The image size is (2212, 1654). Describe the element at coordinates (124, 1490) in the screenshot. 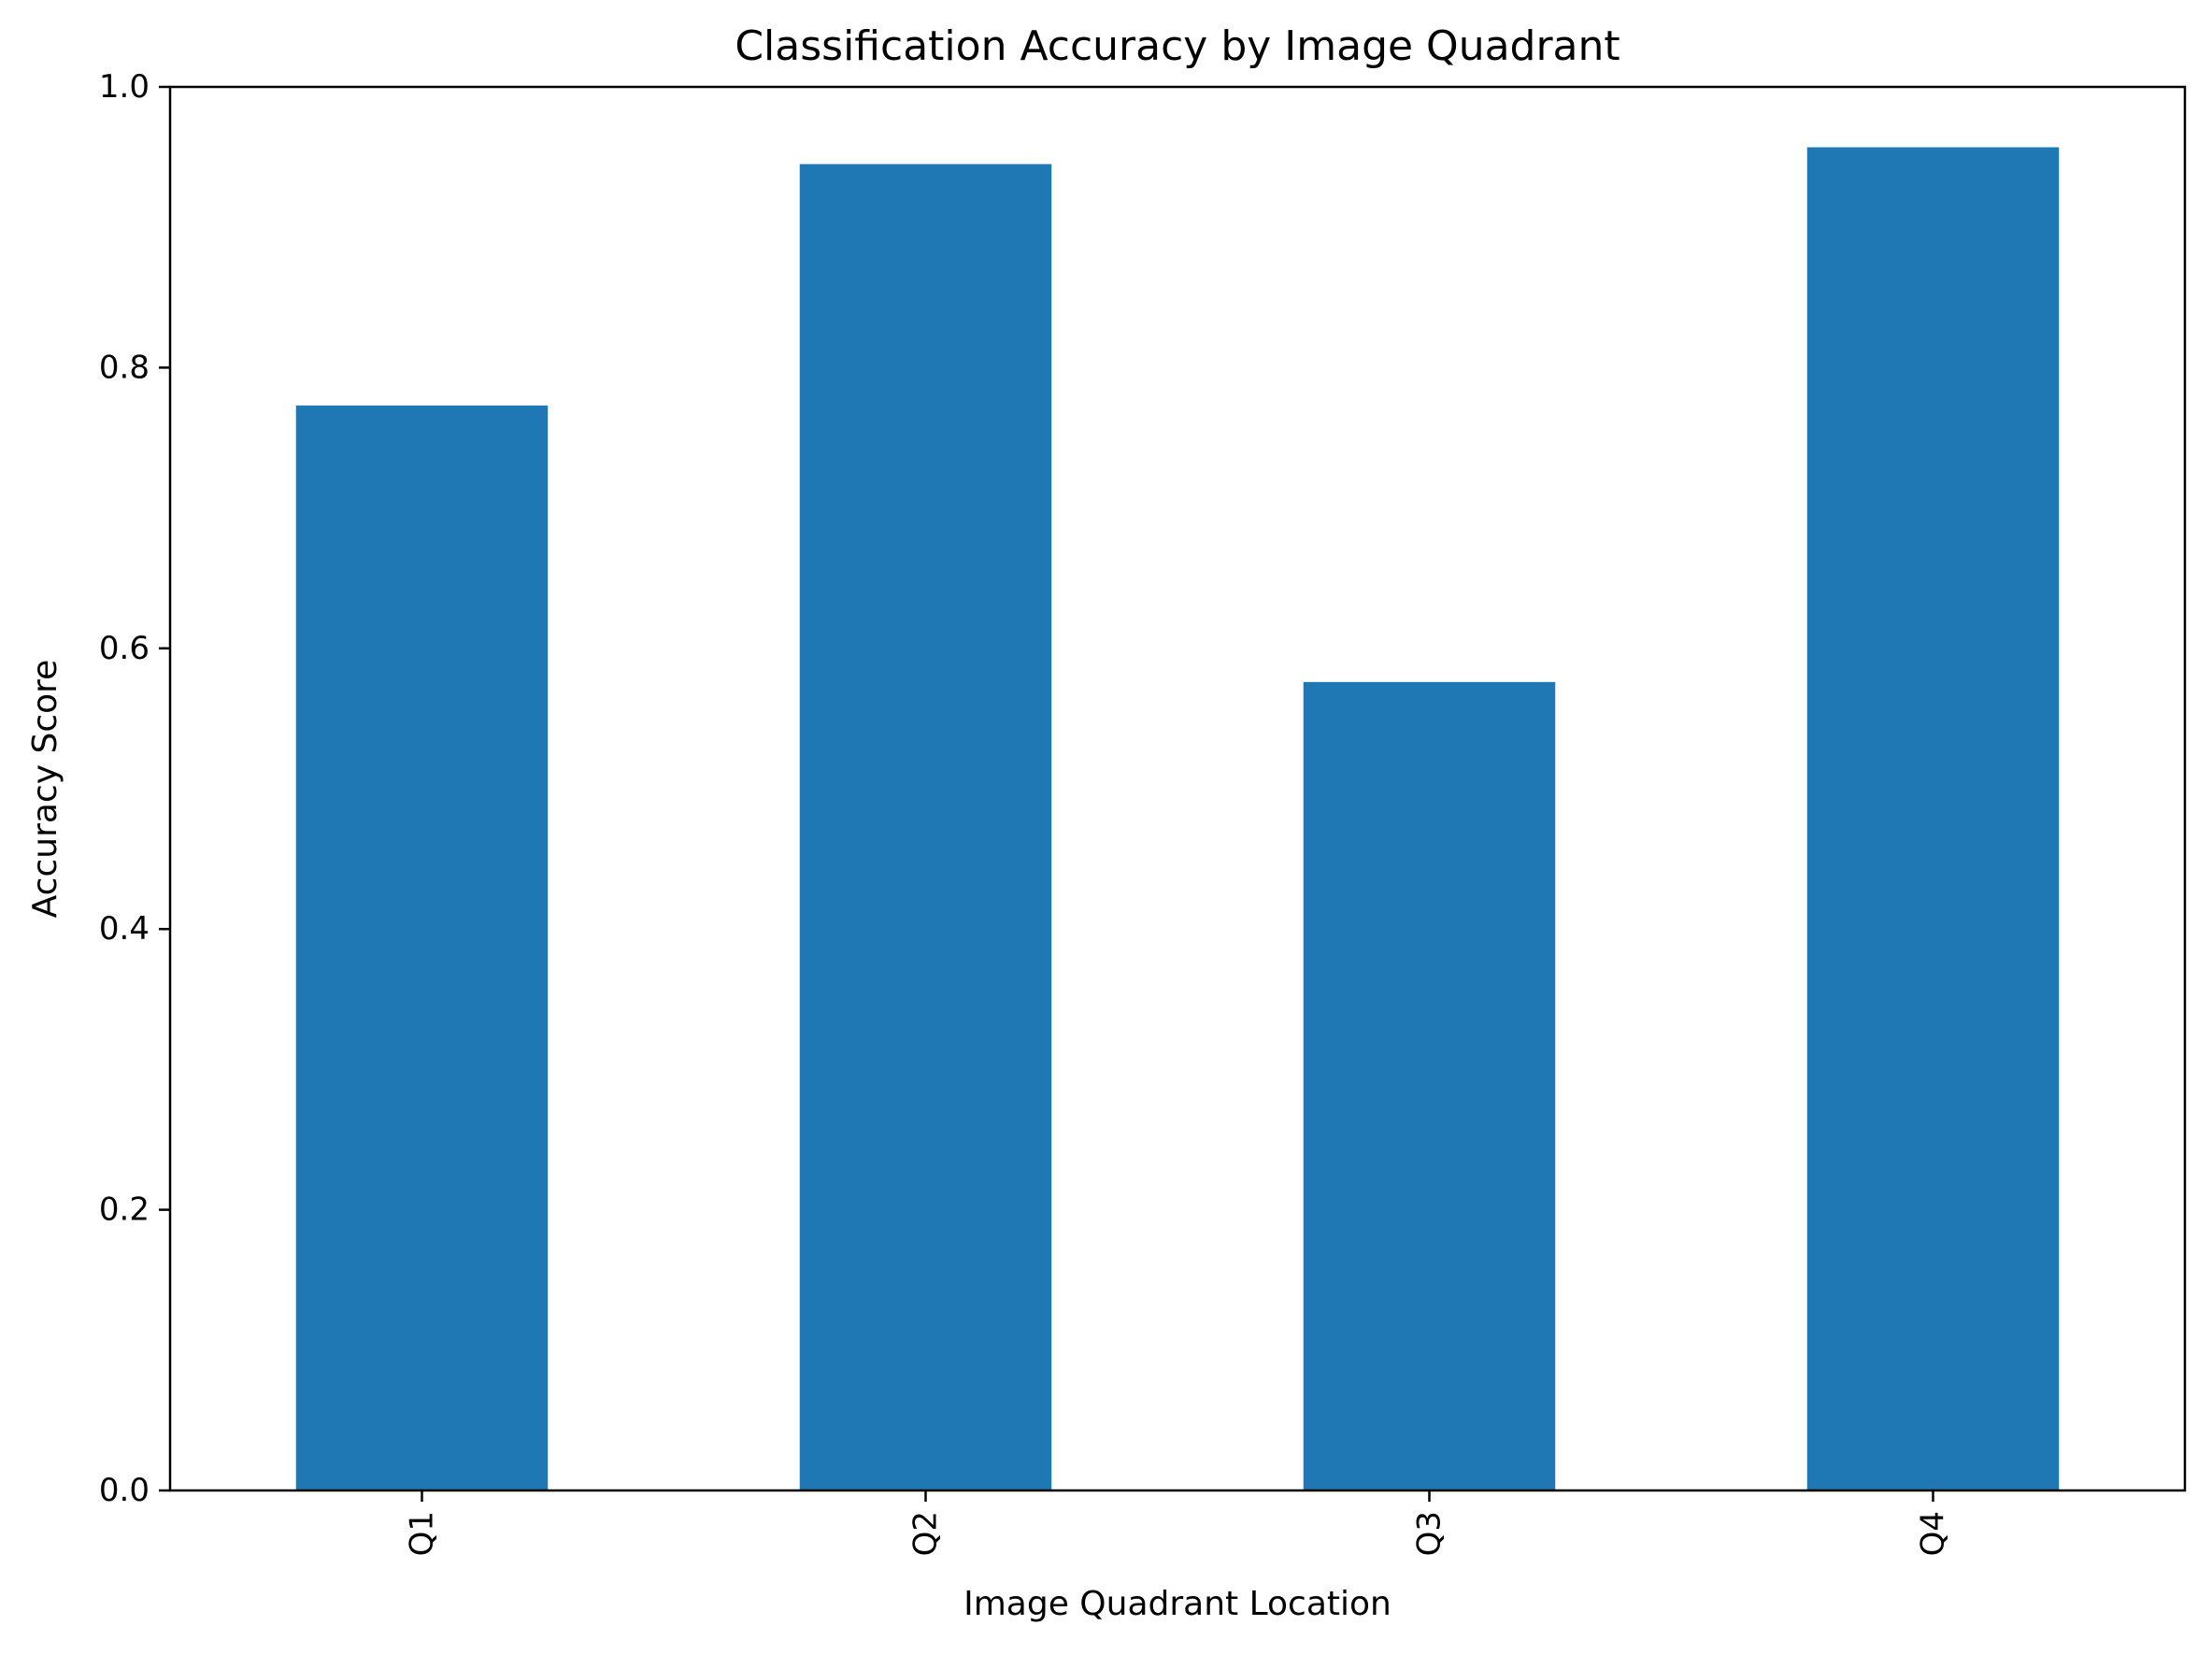

I see `y-tick-label: 0.0` at that location.